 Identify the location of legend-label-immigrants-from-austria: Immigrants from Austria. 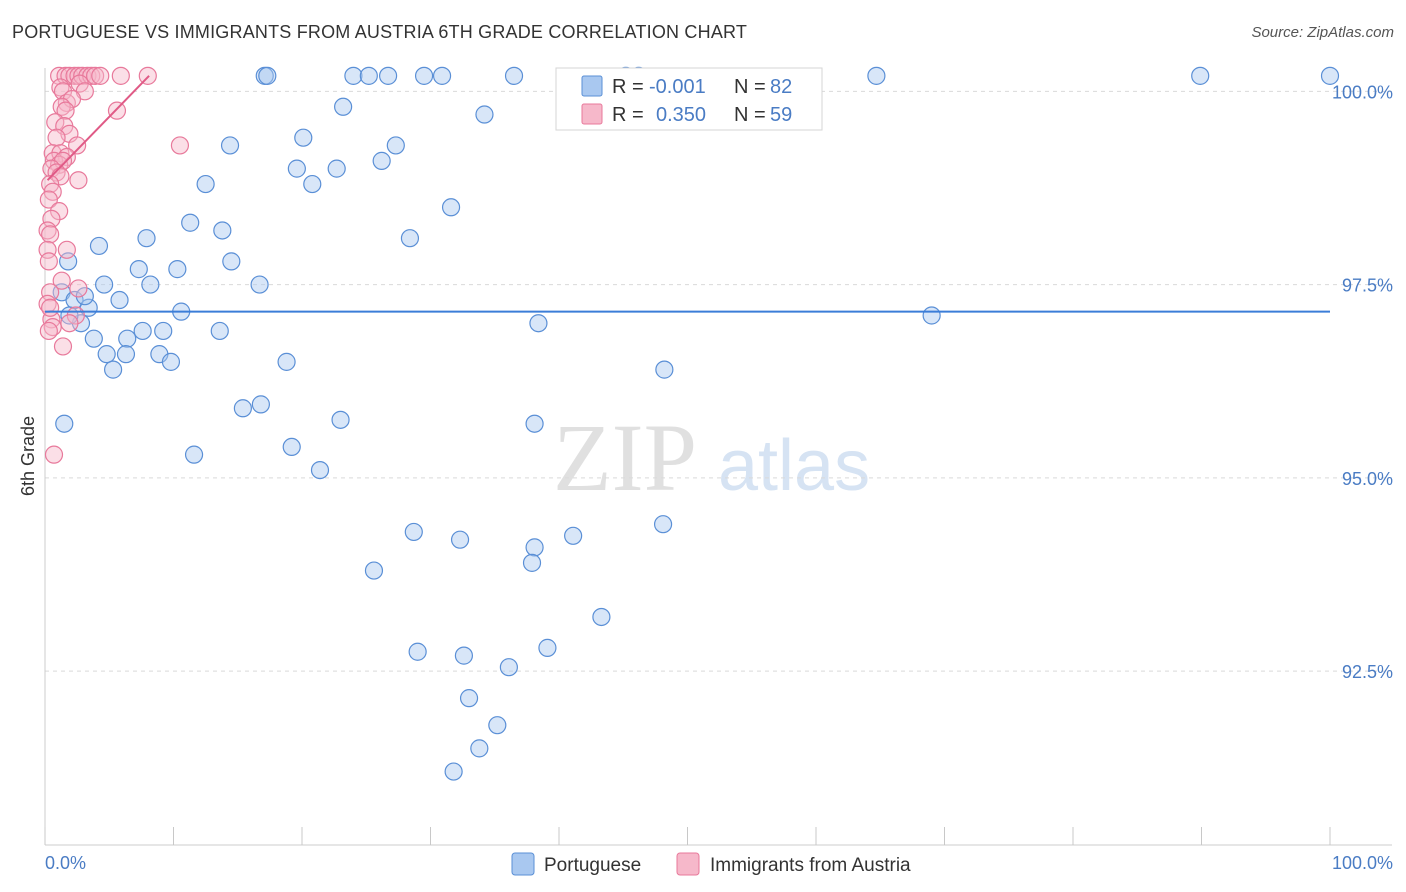
(810, 865).